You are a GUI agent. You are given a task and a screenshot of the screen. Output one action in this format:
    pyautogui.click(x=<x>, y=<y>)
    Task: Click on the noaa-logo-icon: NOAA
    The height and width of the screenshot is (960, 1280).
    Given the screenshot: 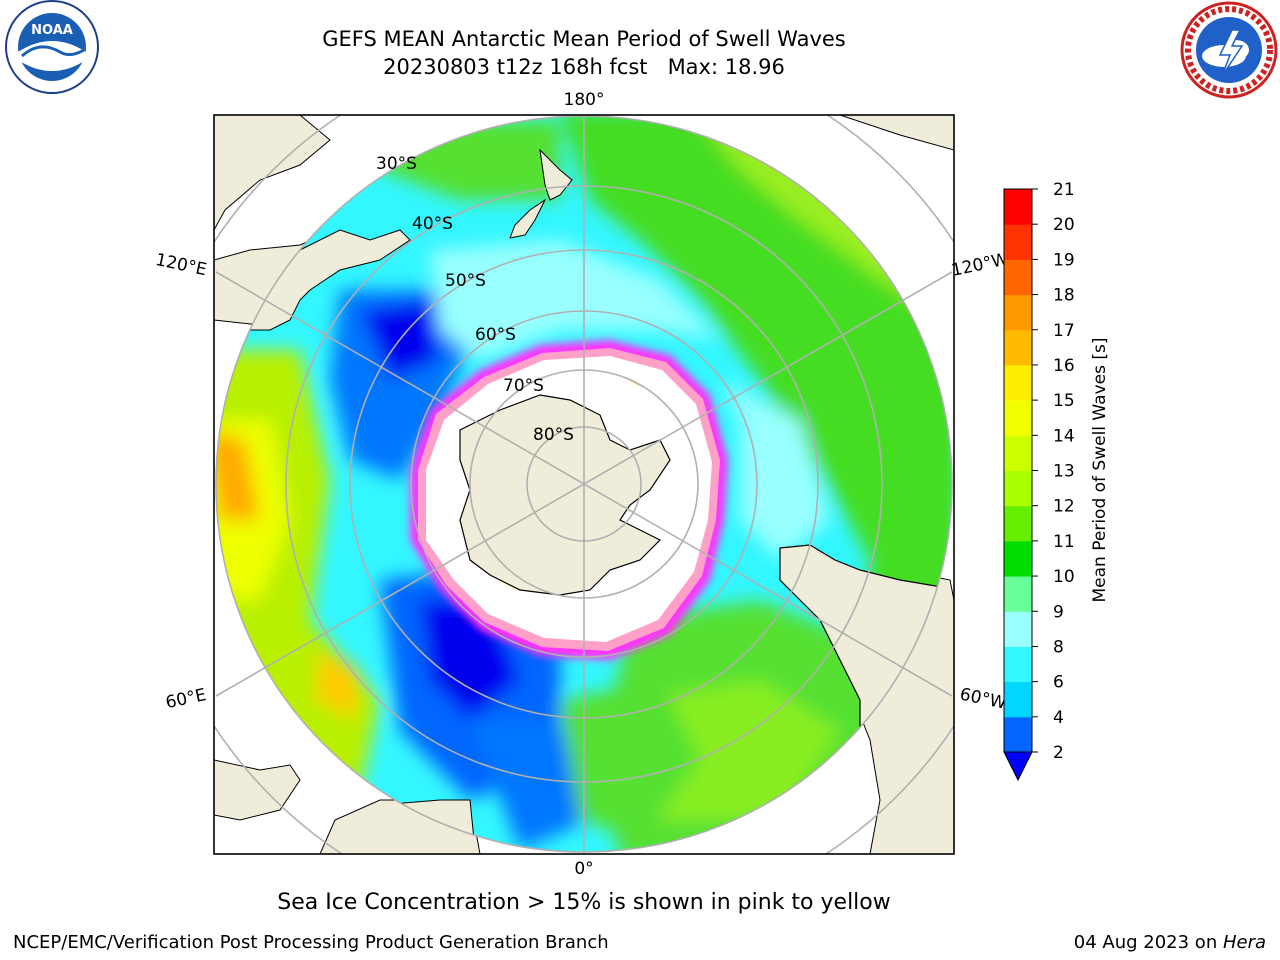 What is the action you would take?
    pyautogui.click(x=52, y=47)
    